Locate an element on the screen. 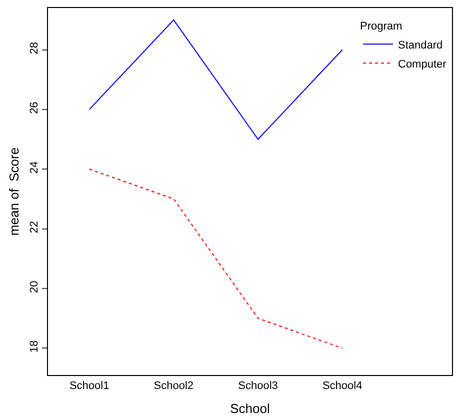 This screenshot has width=456, height=416. y-tick-label: 22 is located at coordinates (34, 227).